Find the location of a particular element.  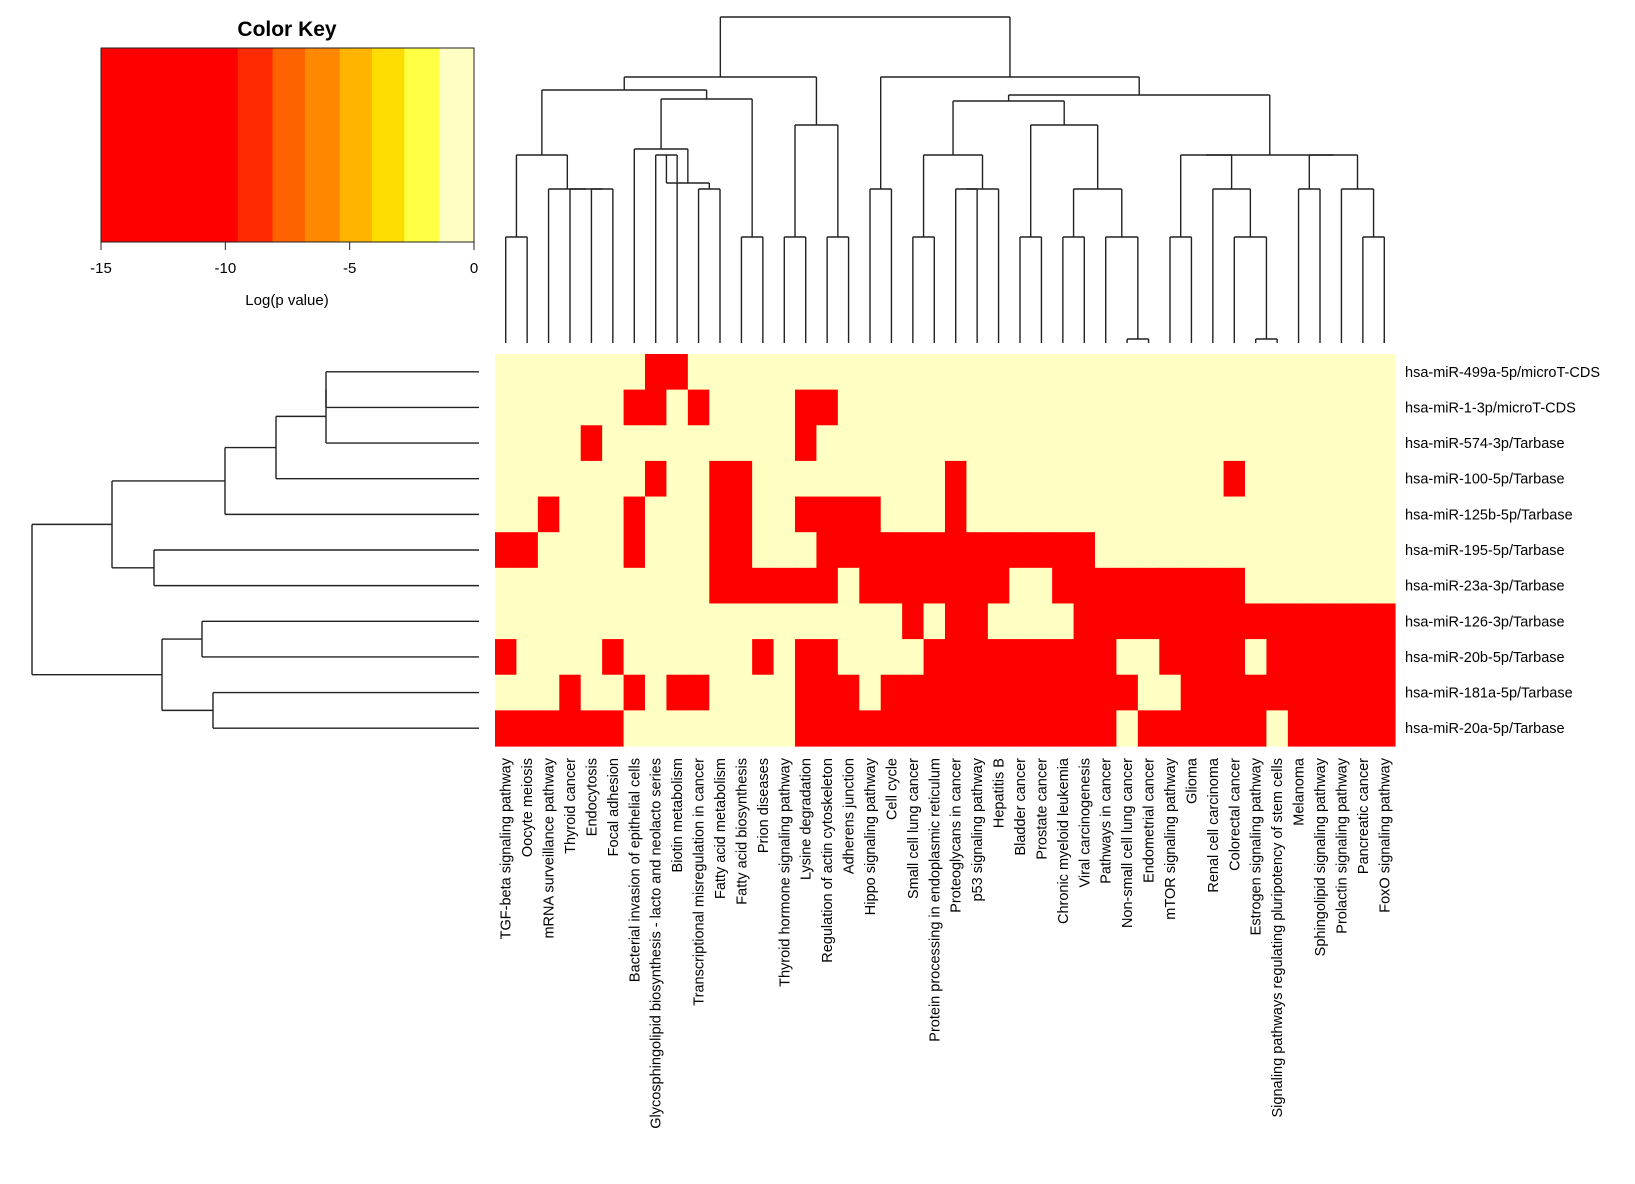

color-key-tick-label: 0 is located at coordinates (474, 268).